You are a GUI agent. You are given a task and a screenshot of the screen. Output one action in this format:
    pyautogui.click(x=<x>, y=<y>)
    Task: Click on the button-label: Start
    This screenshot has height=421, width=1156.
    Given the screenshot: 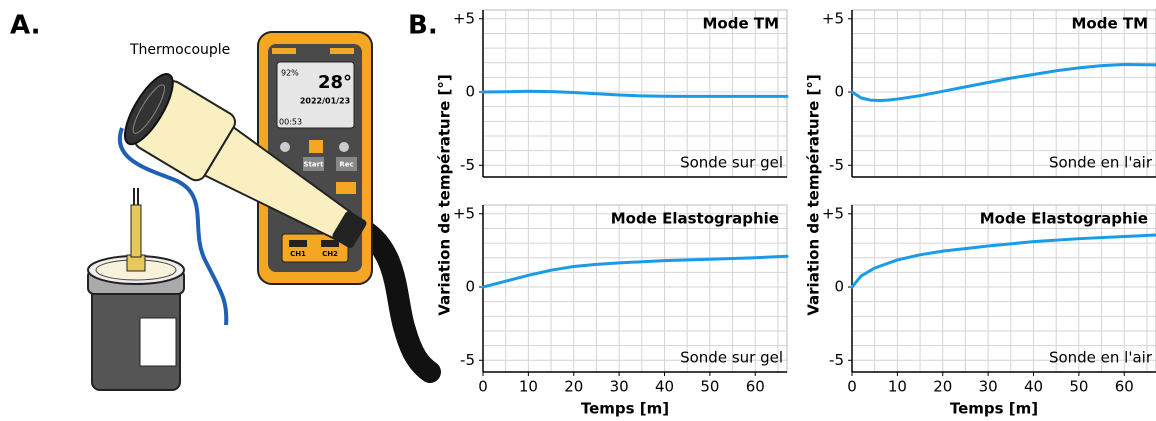 What is the action you would take?
    pyautogui.click(x=314, y=165)
    